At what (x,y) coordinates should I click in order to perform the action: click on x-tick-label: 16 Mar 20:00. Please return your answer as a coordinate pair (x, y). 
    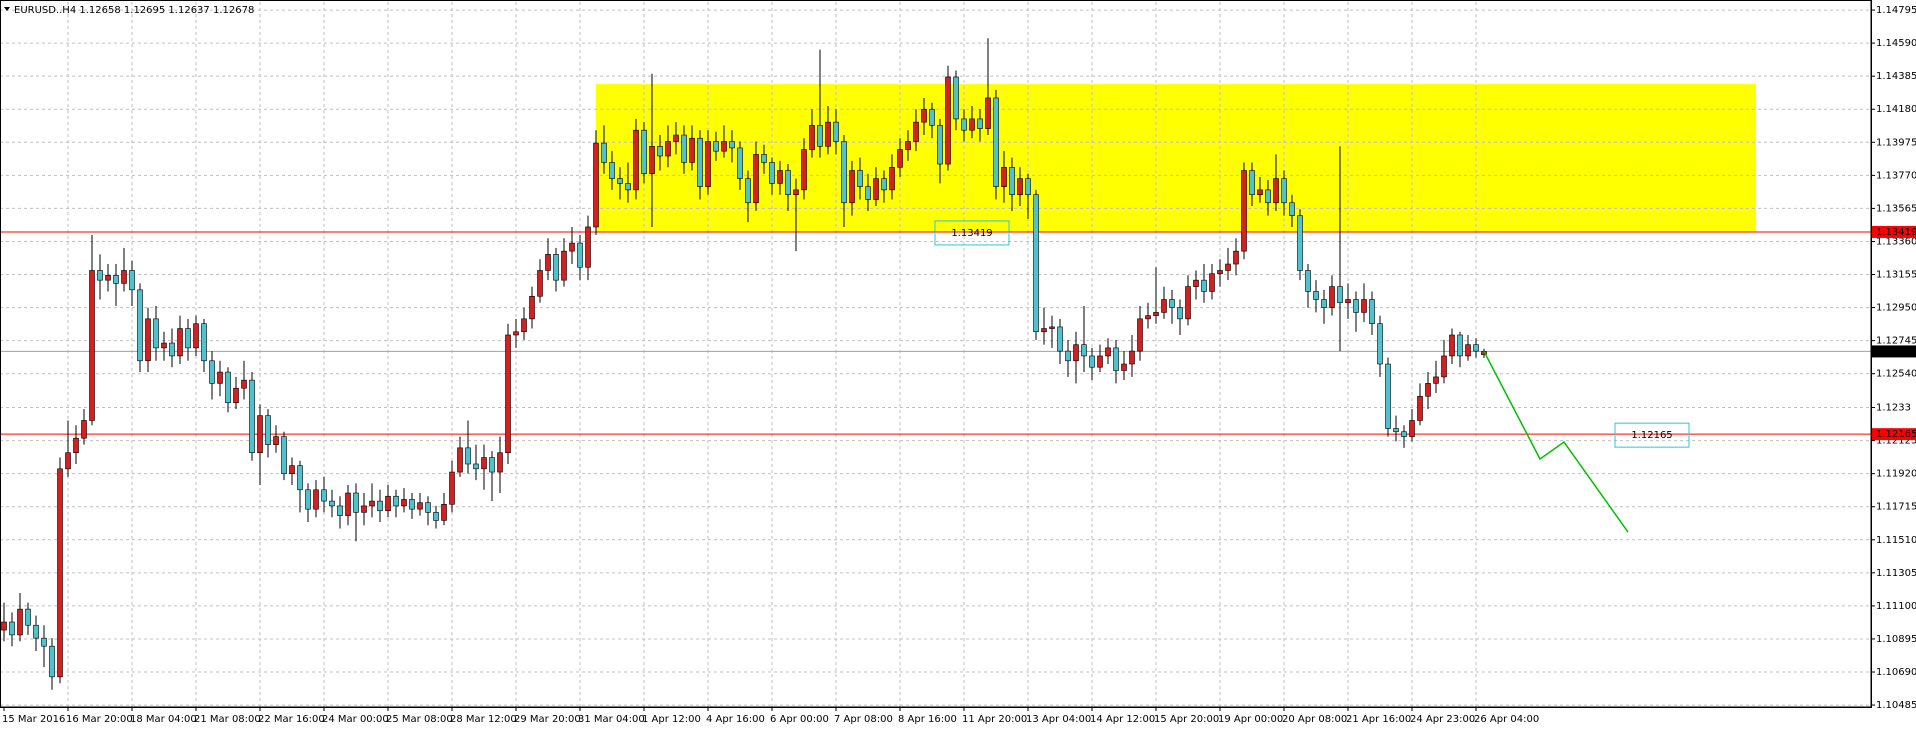
    Looking at the image, I should click on (99, 719).